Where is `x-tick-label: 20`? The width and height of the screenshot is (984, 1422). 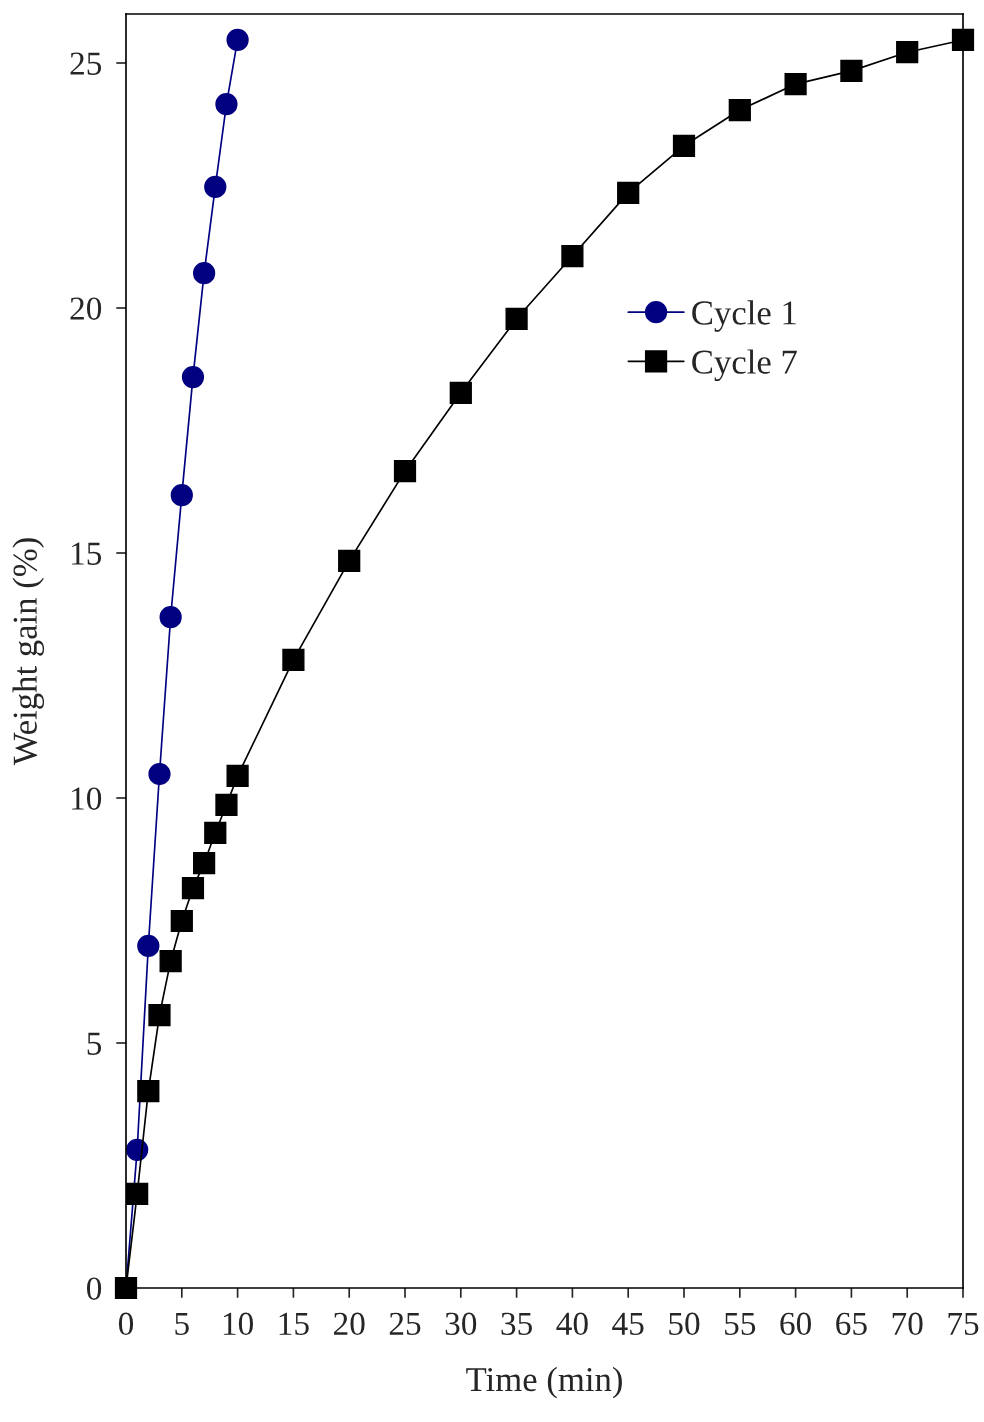
x-tick-label: 20 is located at coordinates (349, 1324).